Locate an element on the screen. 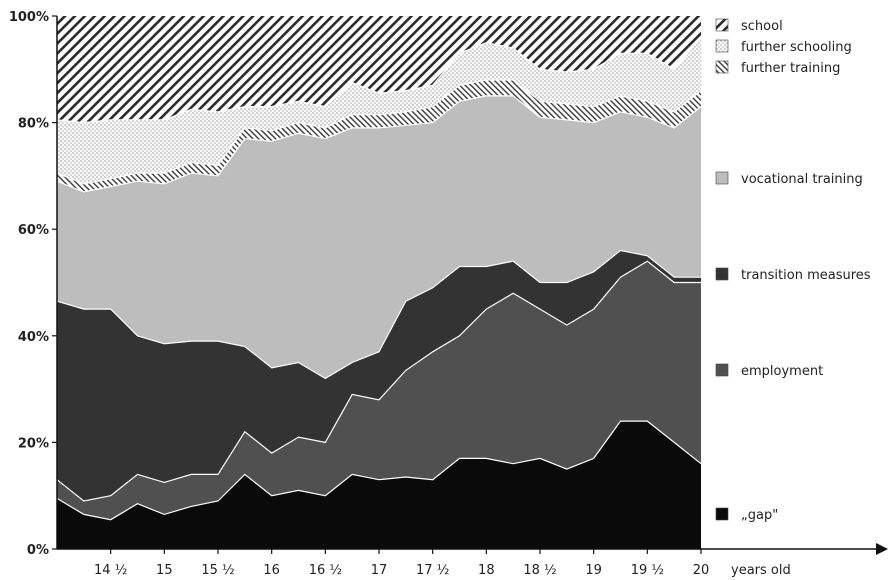 The width and height of the screenshot is (889, 580). legend-swatch-school is located at coordinates (722, 25).